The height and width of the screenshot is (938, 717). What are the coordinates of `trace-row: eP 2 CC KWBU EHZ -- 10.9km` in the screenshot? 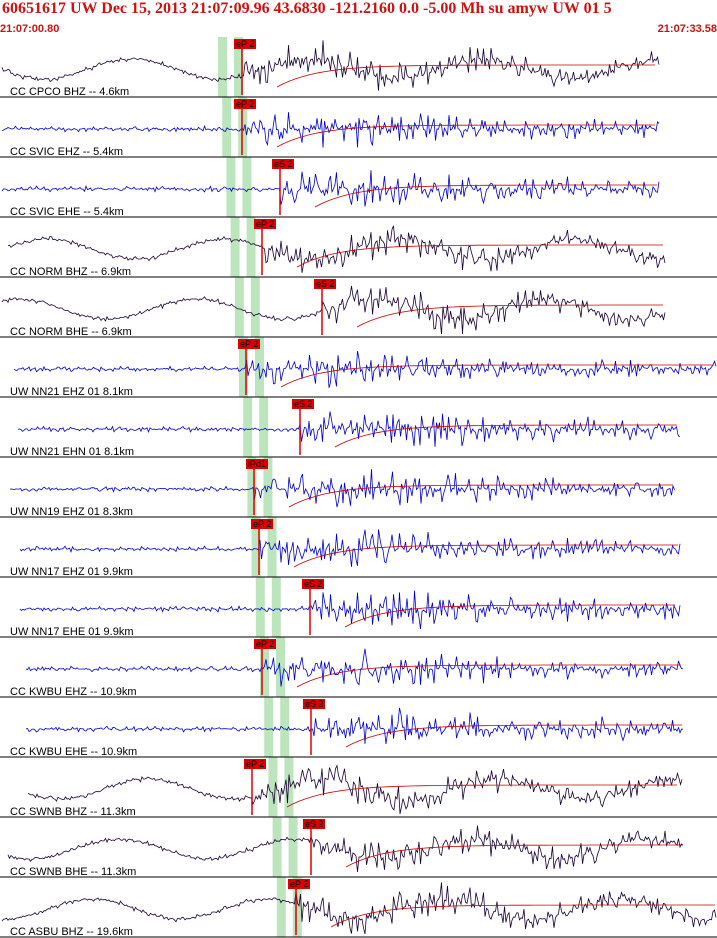 It's located at (358, 668).